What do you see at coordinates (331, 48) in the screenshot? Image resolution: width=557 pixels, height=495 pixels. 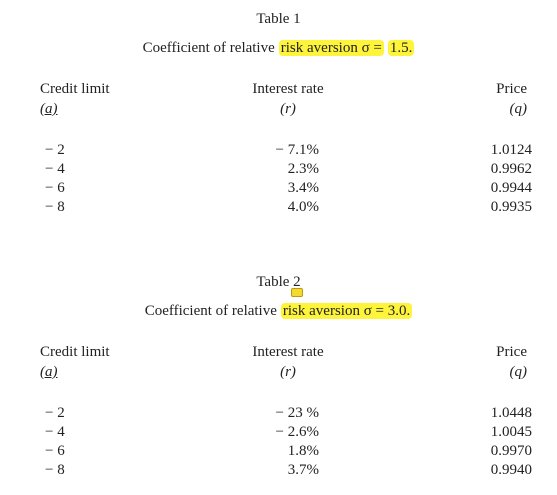 I see `highlight: risk aversion σ =` at bounding box center [331, 48].